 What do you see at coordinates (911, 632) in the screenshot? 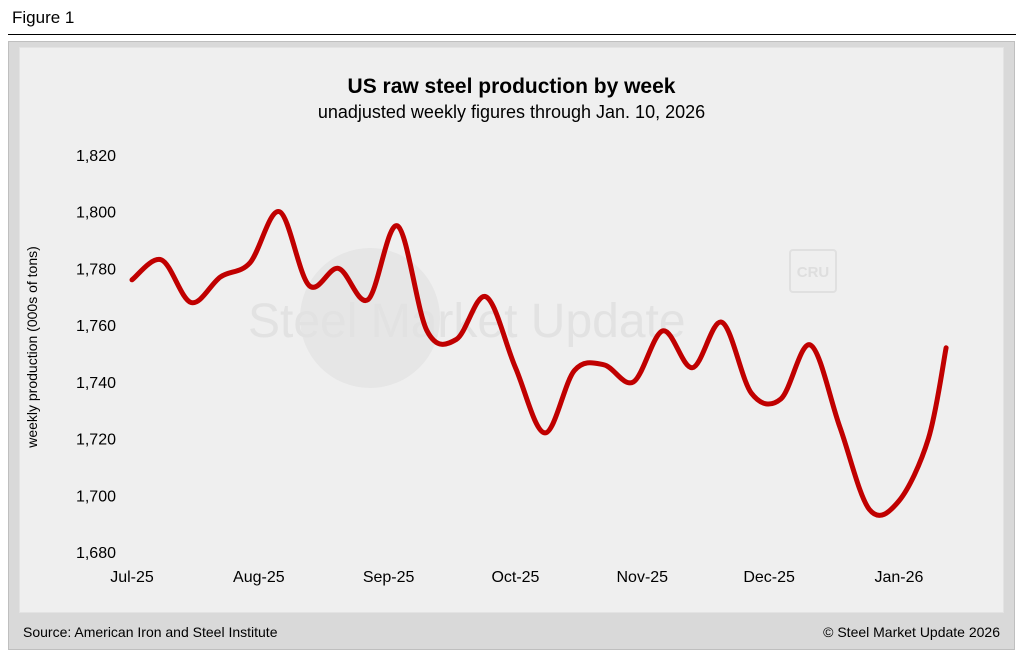
I see `copyright-note: © Steel Market Update 2026` at bounding box center [911, 632].